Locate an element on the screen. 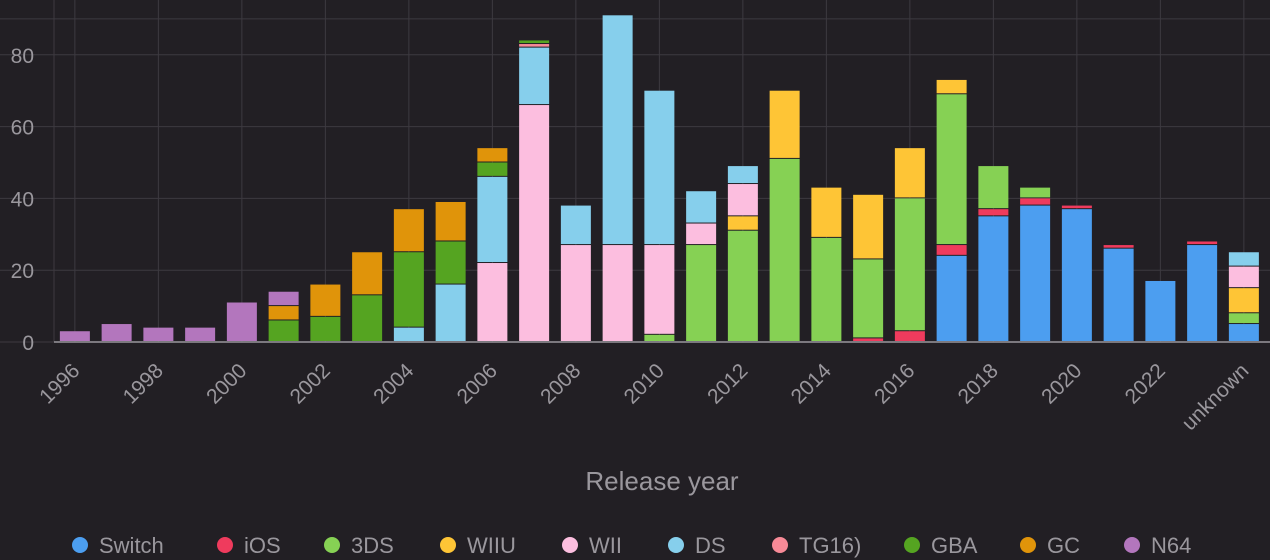 The width and height of the screenshot is (1270, 560). x-tick-label: 2022 is located at coordinates (1145, 383).